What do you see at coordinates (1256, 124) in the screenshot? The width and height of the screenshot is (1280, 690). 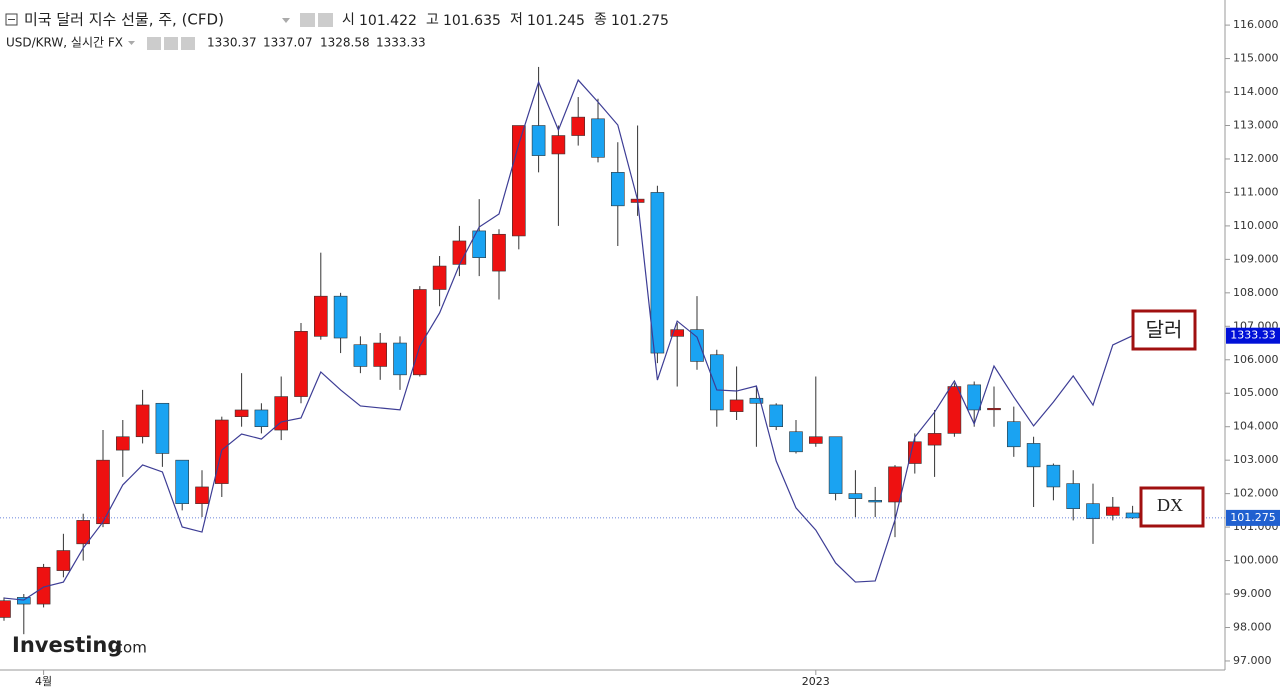 I see `y-tick-label: 113.000` at bounding box center [1256, 124].